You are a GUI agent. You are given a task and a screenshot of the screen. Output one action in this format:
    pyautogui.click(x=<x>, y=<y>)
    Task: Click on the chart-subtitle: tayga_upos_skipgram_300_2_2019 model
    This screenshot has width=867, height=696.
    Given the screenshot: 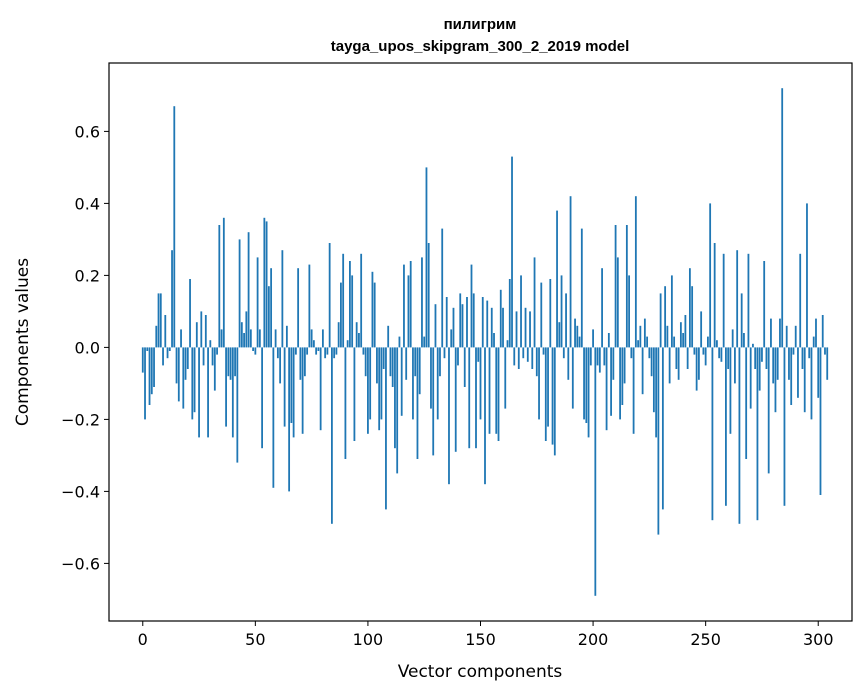 What is the action you would take?
    pyautogui.click(x=480, y=46)
    